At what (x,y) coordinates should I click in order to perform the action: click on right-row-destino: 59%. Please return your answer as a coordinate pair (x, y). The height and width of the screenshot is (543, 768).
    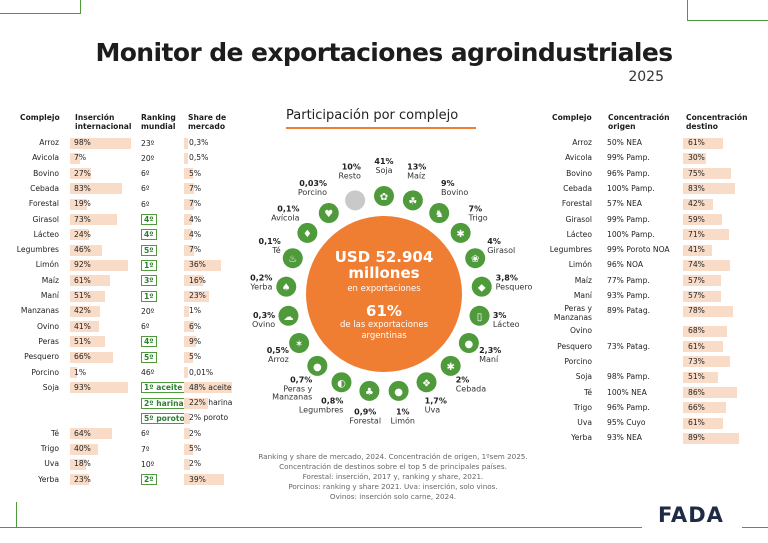
    Looking at the image, I should click on (696, 219).